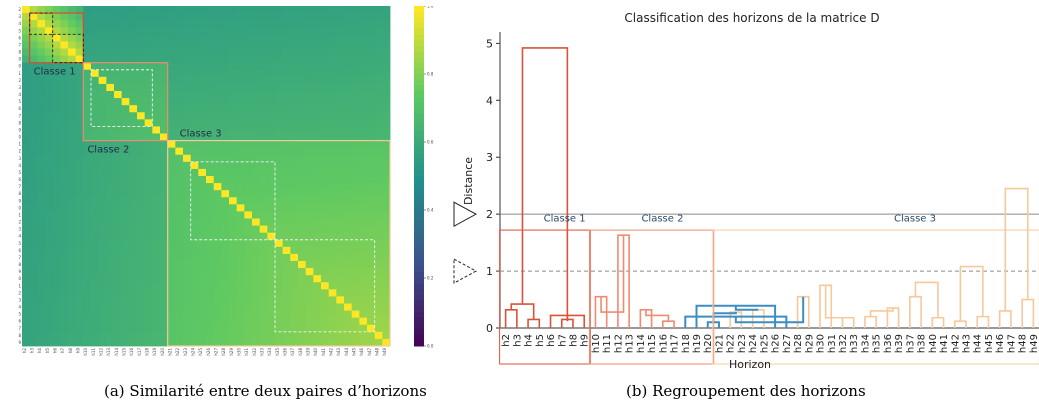  What do you see at coordinates (641, 343) in the screenshot?
I see `dendrogram-leaf-label: h14` at bounding box center [641, 343].